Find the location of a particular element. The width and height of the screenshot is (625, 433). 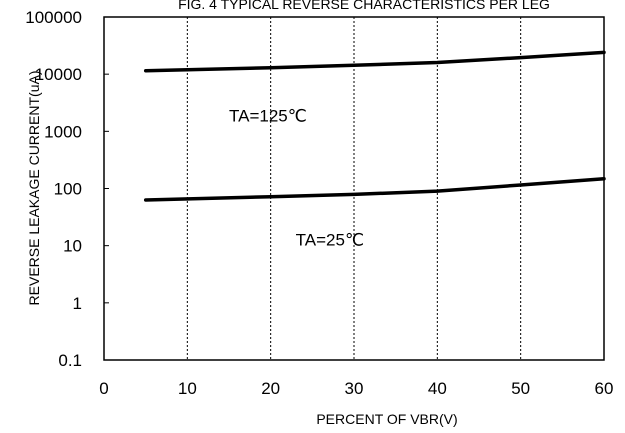

y-tick-label: 0.1 is located at coordinates (70, 360).